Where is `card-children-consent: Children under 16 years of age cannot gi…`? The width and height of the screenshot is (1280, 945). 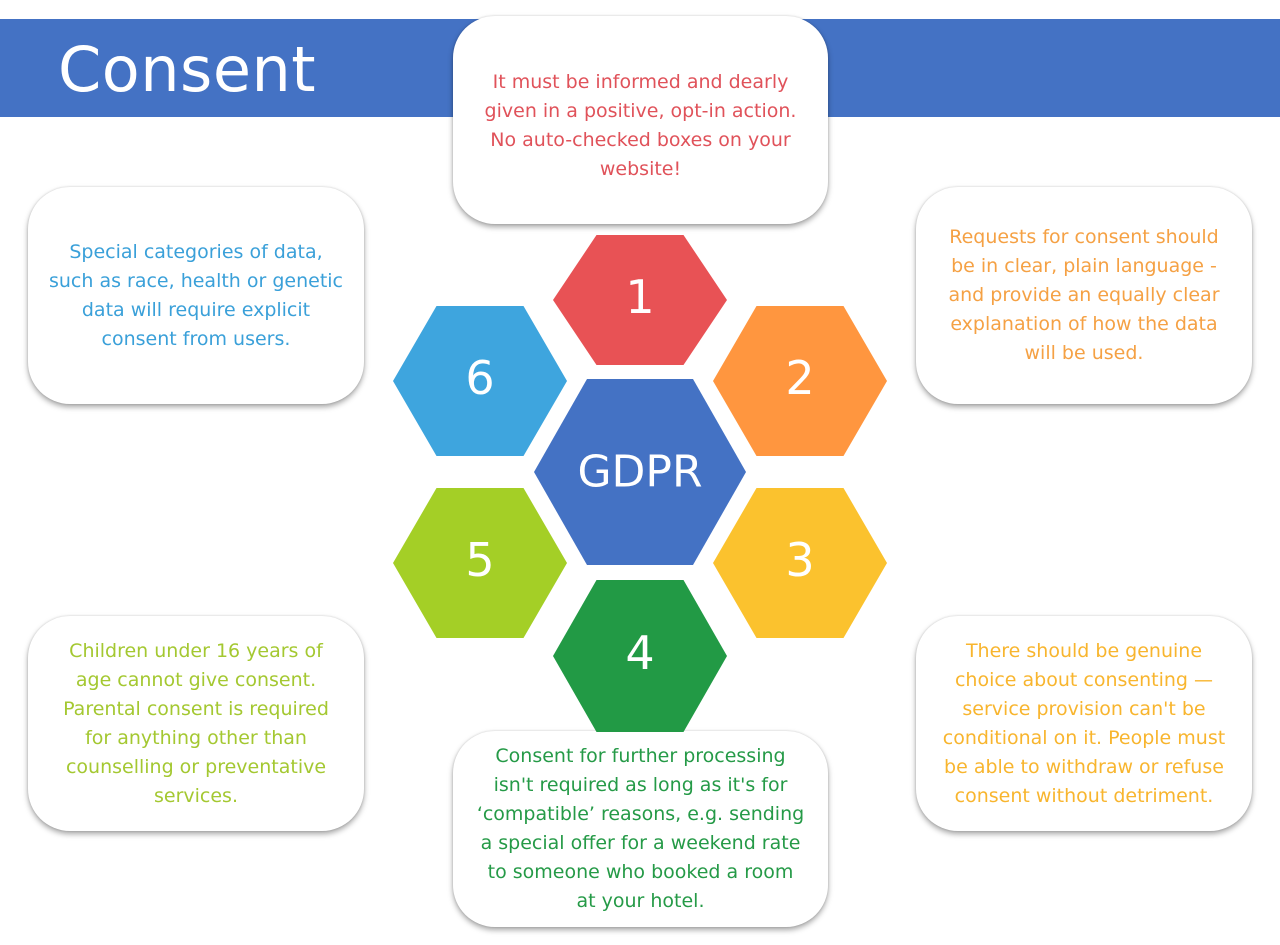
card-children-consent: Children under 16 years of age cannot gi… is located at coordinates (196, 723).